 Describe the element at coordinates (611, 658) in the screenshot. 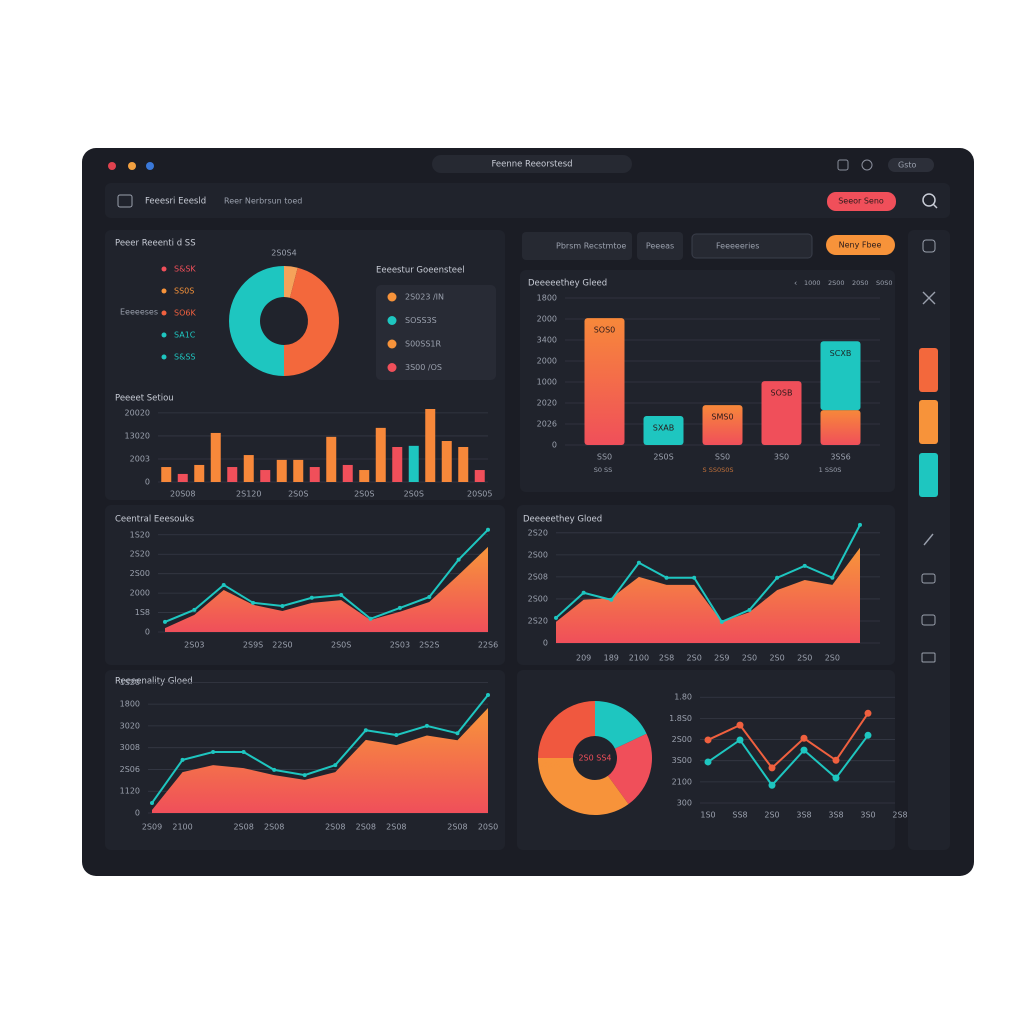

I see `x-tick-label: 189` at that location.